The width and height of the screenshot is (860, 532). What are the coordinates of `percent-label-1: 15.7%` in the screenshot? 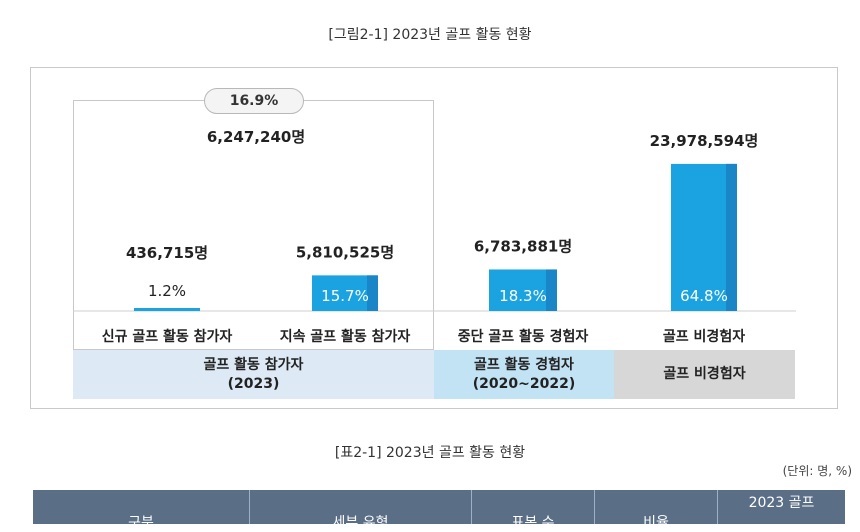 It's located at (345, 296).